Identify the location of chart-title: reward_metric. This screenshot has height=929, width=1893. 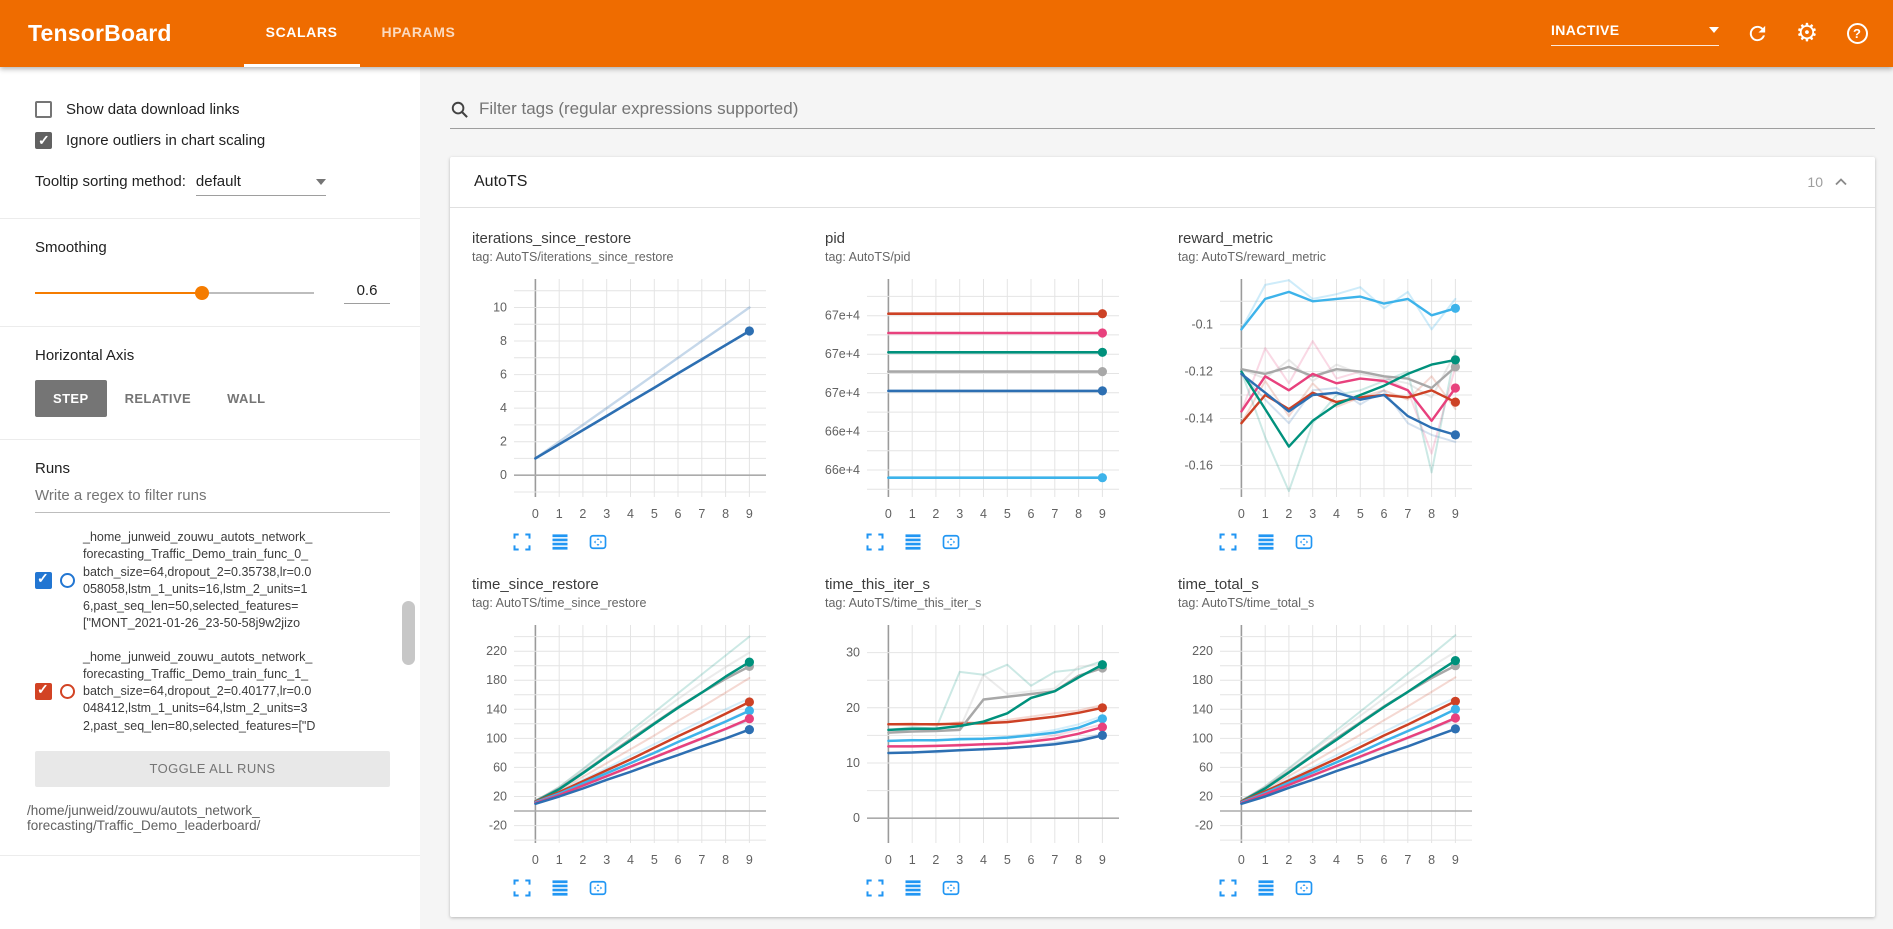
(1226, 238).